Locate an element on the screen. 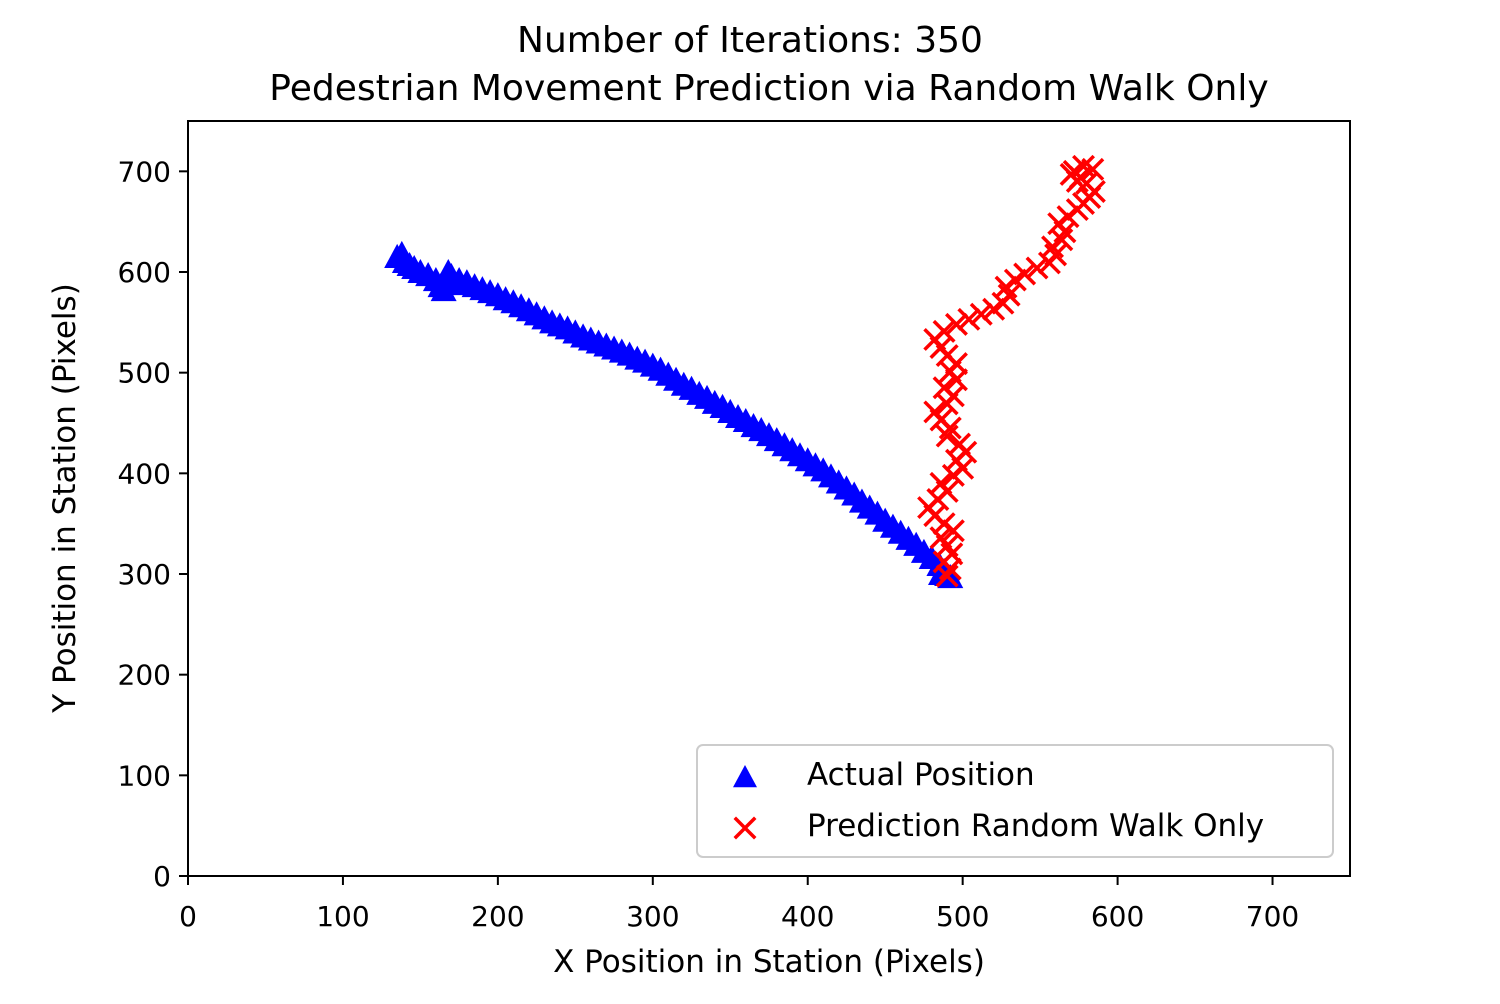 The width and height of the screenshot is (1500, 1004). y-tick-label: 500 is located at coordinates (144, 373).